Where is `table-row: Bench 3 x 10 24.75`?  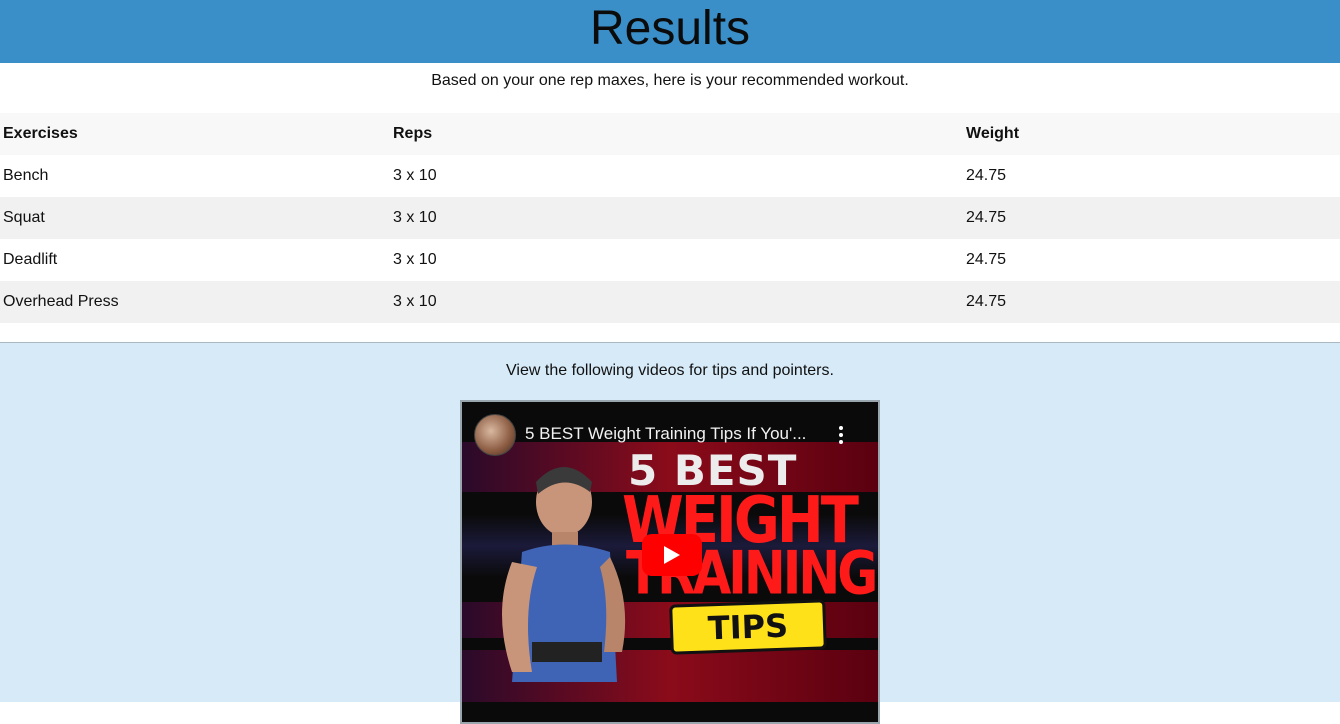
table-row: Bench 3 x 10 24.75 is located at coordinates (670, 176).